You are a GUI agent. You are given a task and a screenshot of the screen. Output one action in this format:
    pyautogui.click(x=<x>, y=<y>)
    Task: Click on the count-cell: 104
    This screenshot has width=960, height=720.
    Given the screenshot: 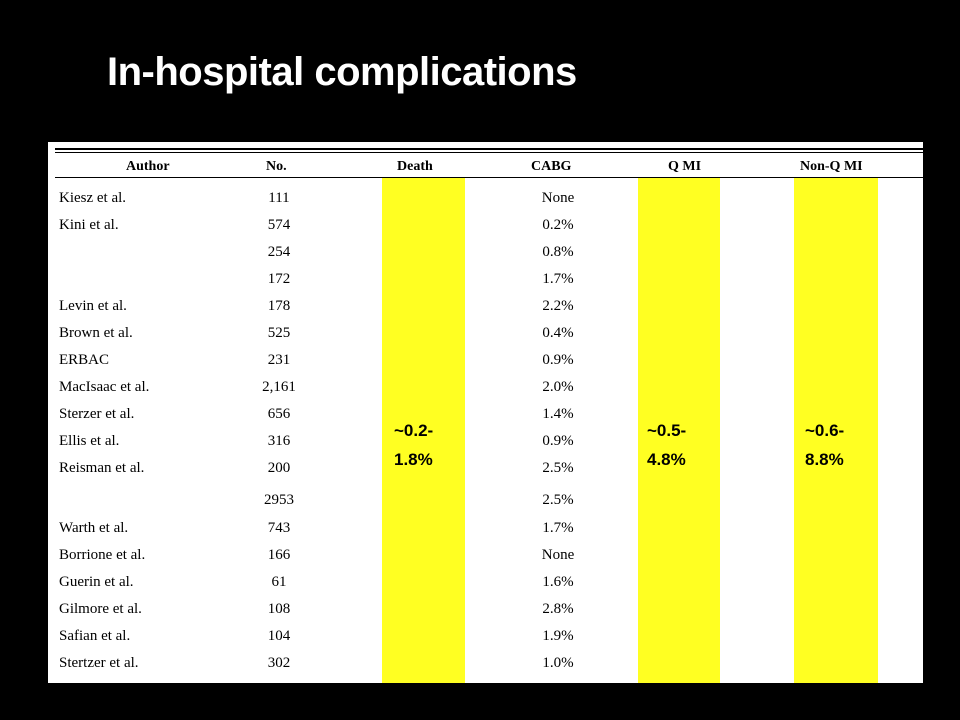 What is the action you would take?
    pyautogui.click(x=279, y=636)
    